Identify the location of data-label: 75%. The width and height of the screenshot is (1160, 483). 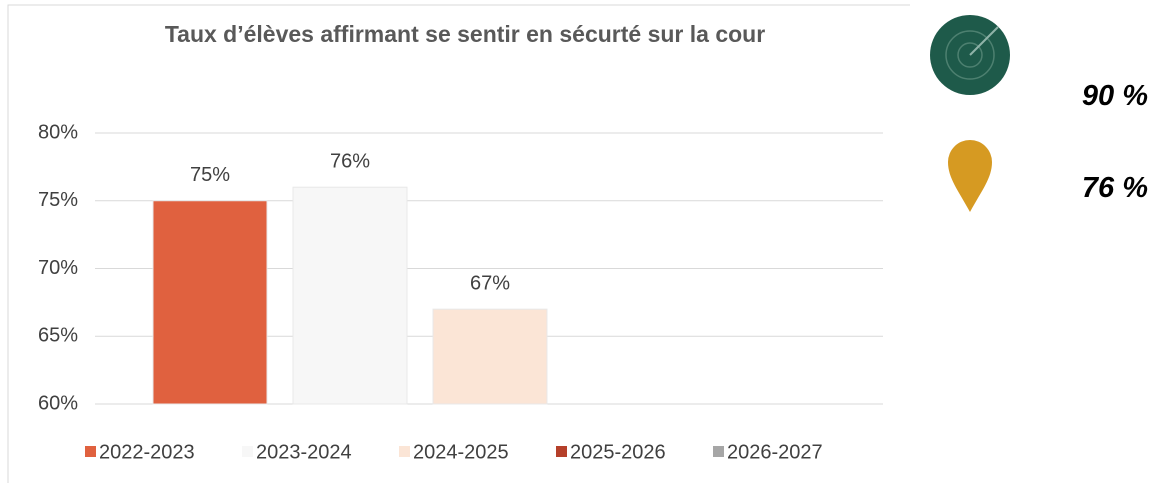
(210, 175).